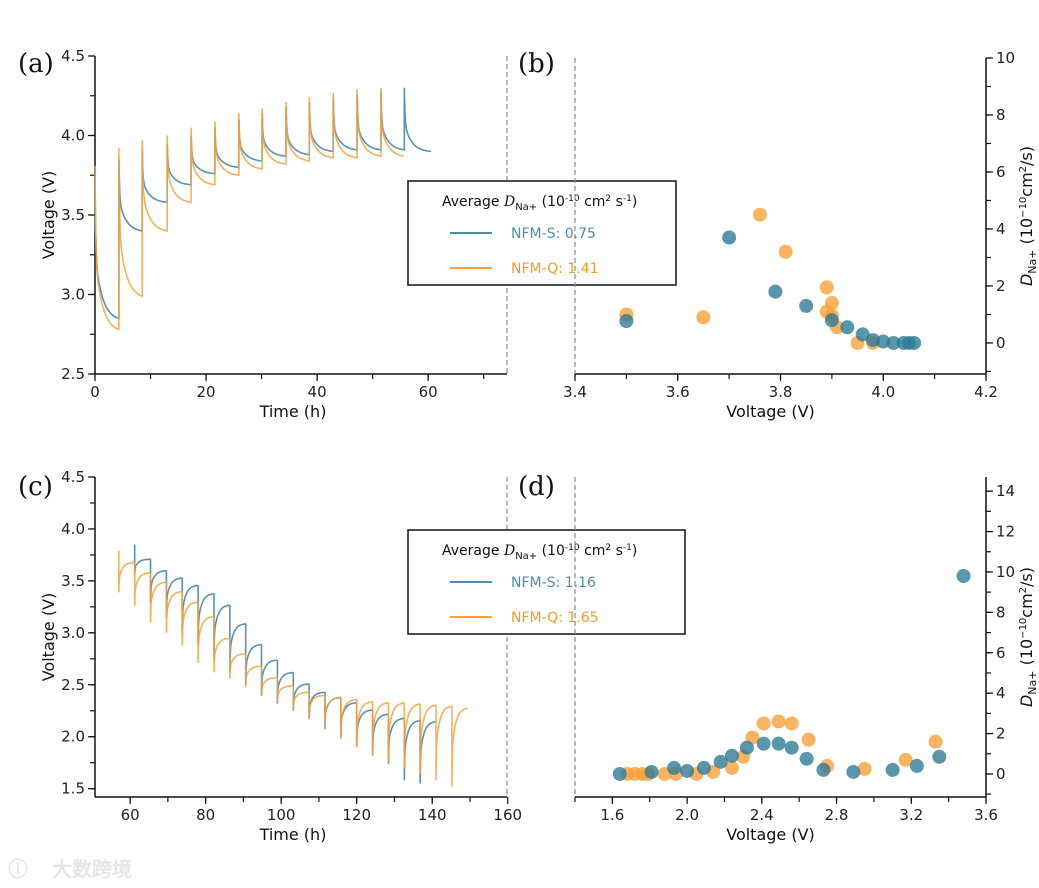 This screenshot has height=888, width=1039. I want to click on y-tick-label: 4, so click(1001, 693).